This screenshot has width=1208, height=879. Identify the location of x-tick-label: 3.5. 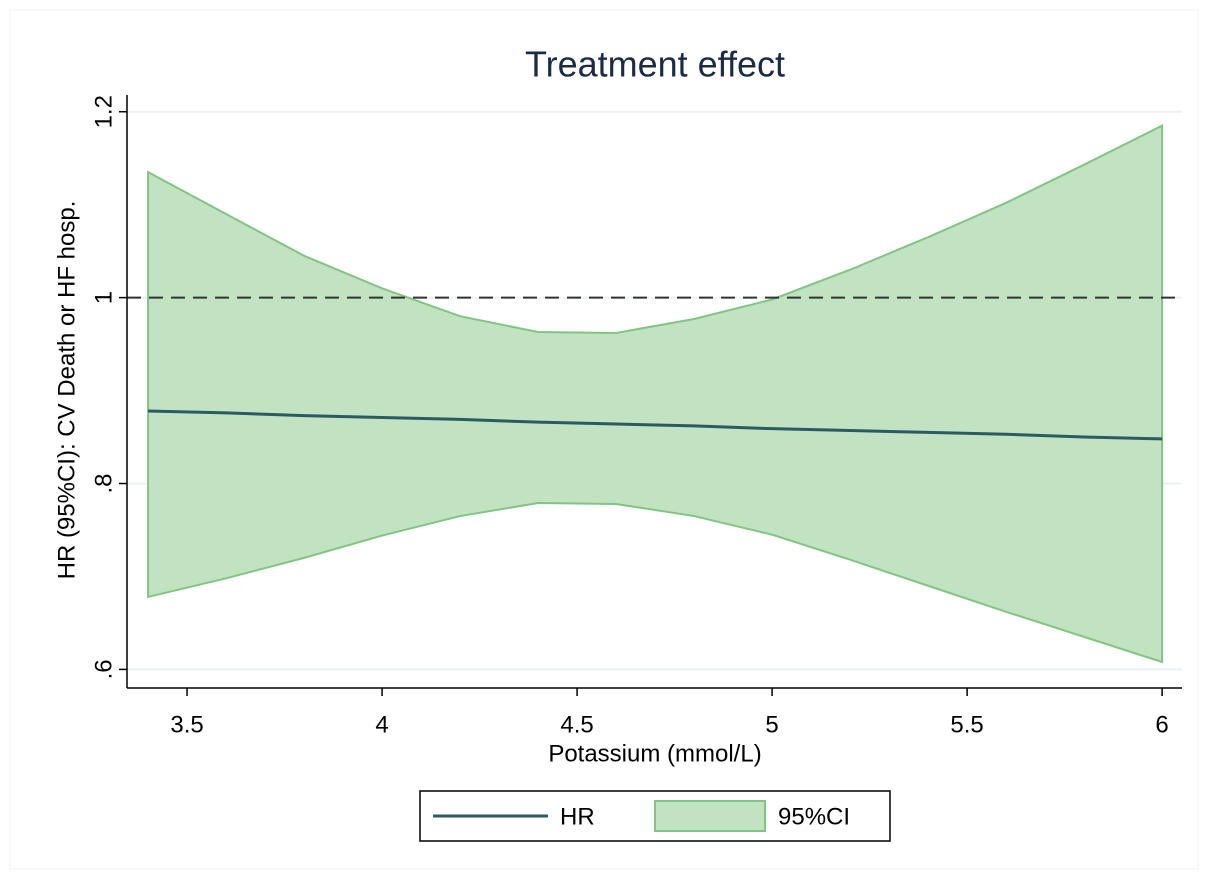
(186, 724).